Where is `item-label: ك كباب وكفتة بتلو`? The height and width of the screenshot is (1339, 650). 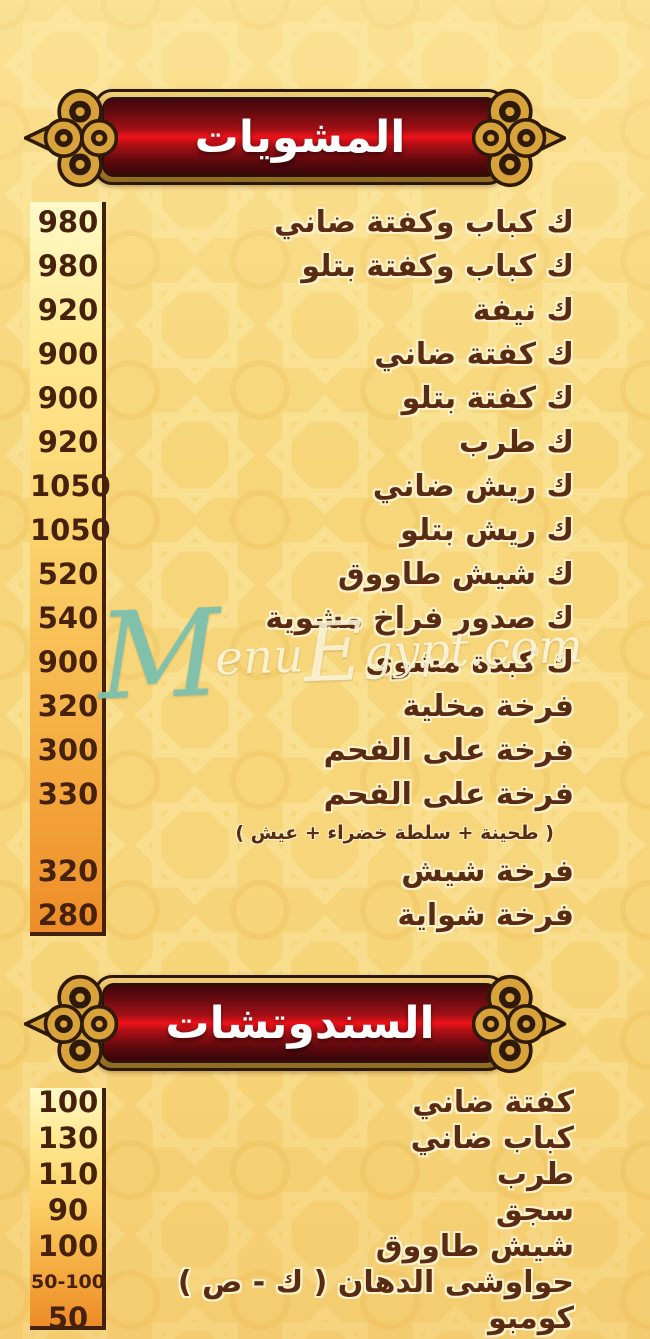 item-label: ك كباب وكفتة بتلو is located at coordinates (437, 266).